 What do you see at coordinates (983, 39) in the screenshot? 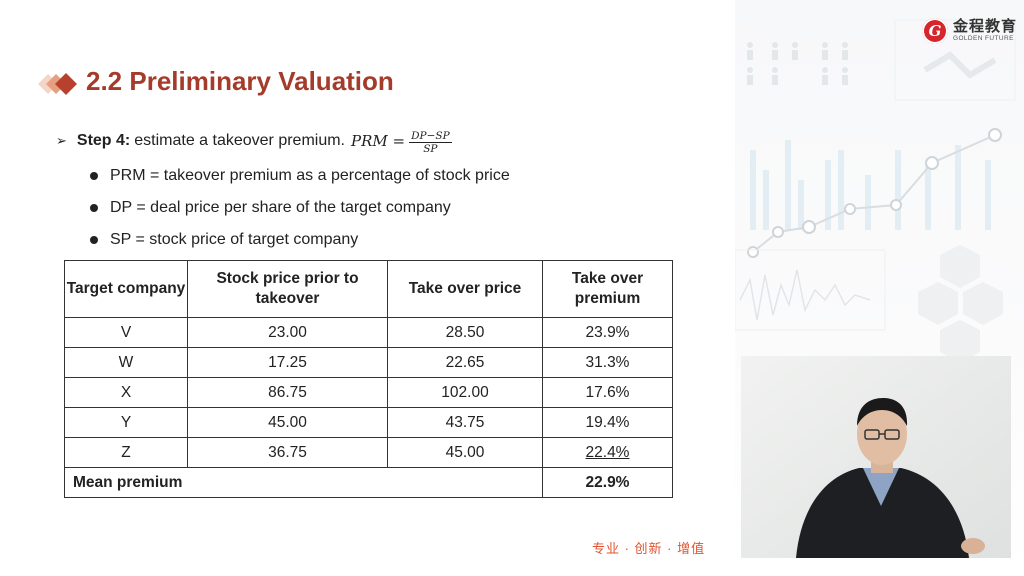
I see `logo-english-name: GOLDEN FUTURE` at bounding box center [983, 39].